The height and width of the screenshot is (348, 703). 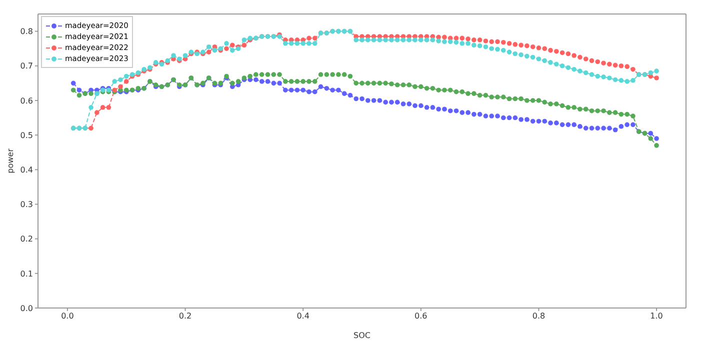 I want to click on y-tick-label: 0.5, so click(x=26, y=135).